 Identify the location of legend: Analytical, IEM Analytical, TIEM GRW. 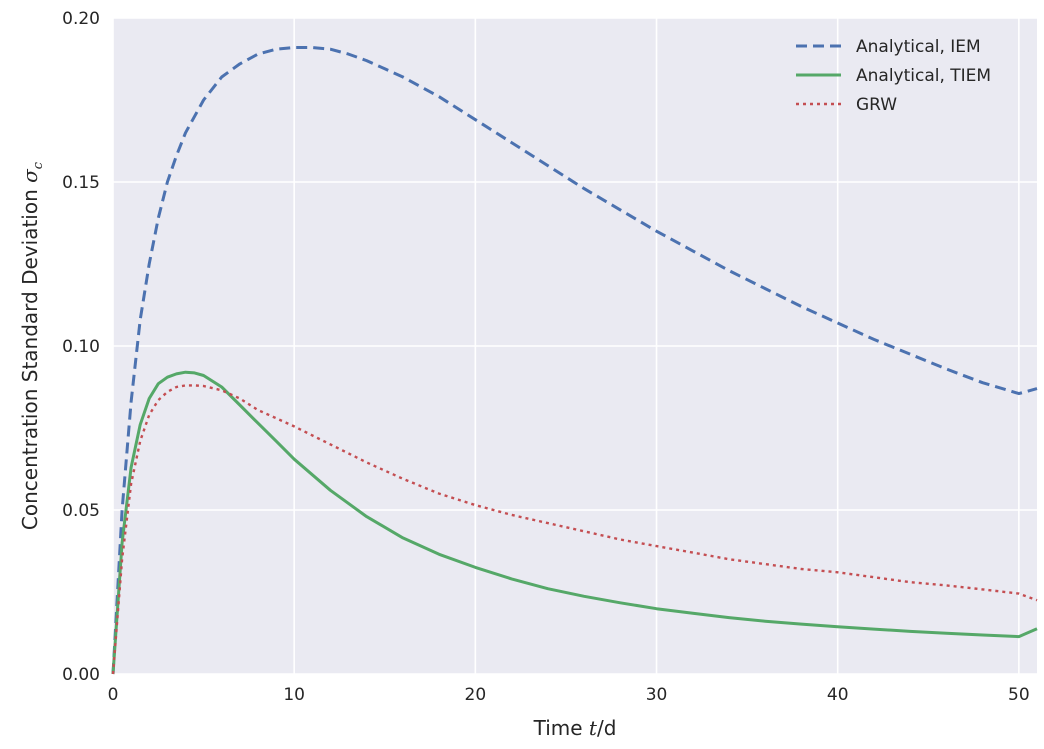
(893, 76).